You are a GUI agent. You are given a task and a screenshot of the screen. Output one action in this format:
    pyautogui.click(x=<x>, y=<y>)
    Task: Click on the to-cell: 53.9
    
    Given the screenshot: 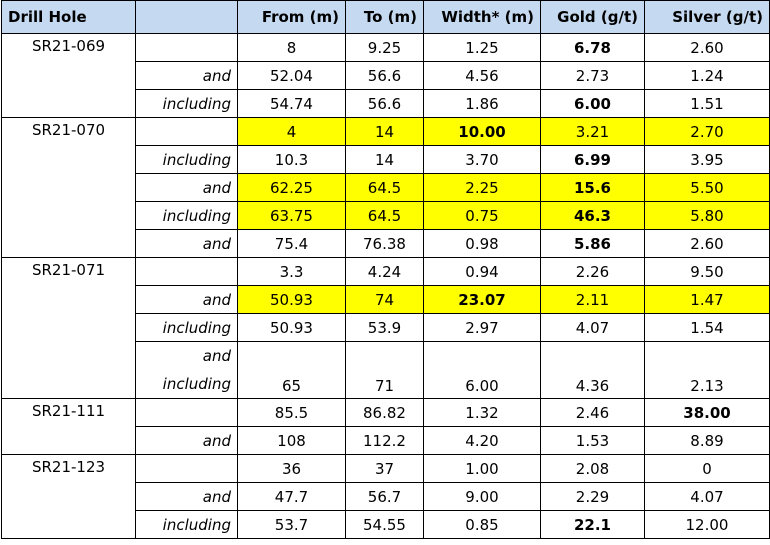 What is the action you would take?
    pyautogui.click(x=384, y=327)
    